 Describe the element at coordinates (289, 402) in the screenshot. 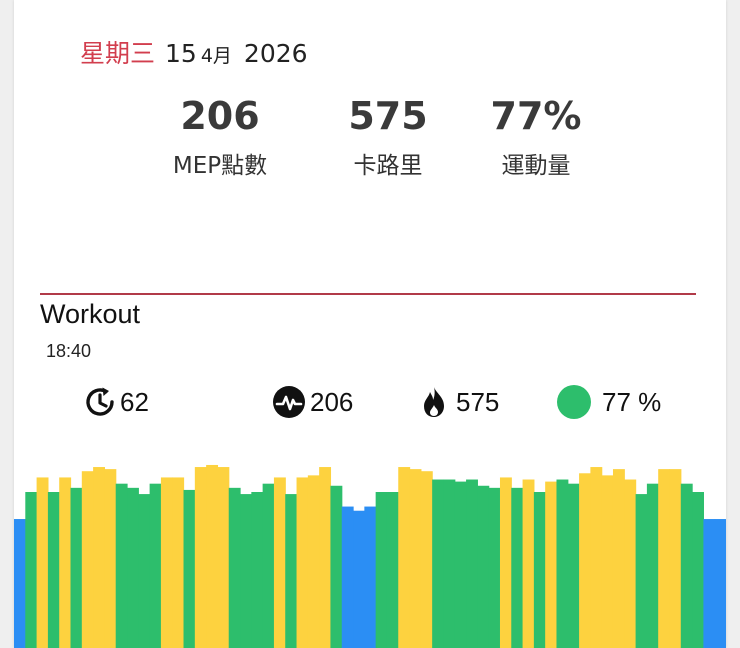

I see `heartbeat-icon` at that location.